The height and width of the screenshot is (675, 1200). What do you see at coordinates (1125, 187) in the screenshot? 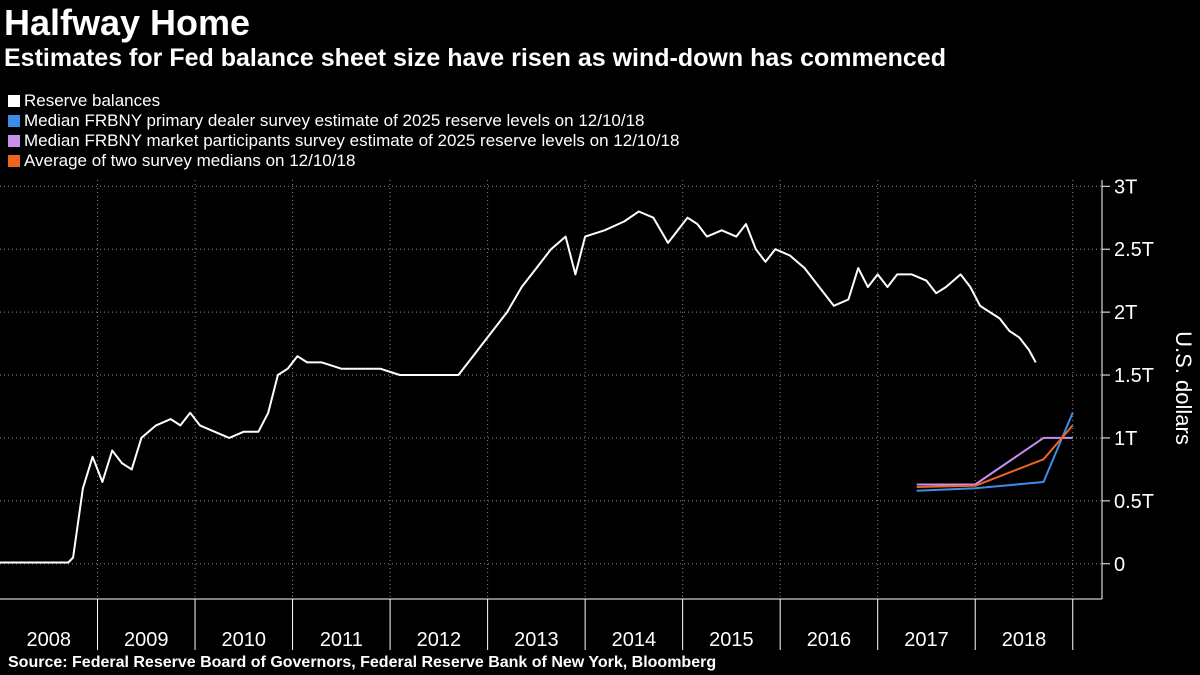
I see `y-tick-label: 3T` at bounding box center [1125, 187].